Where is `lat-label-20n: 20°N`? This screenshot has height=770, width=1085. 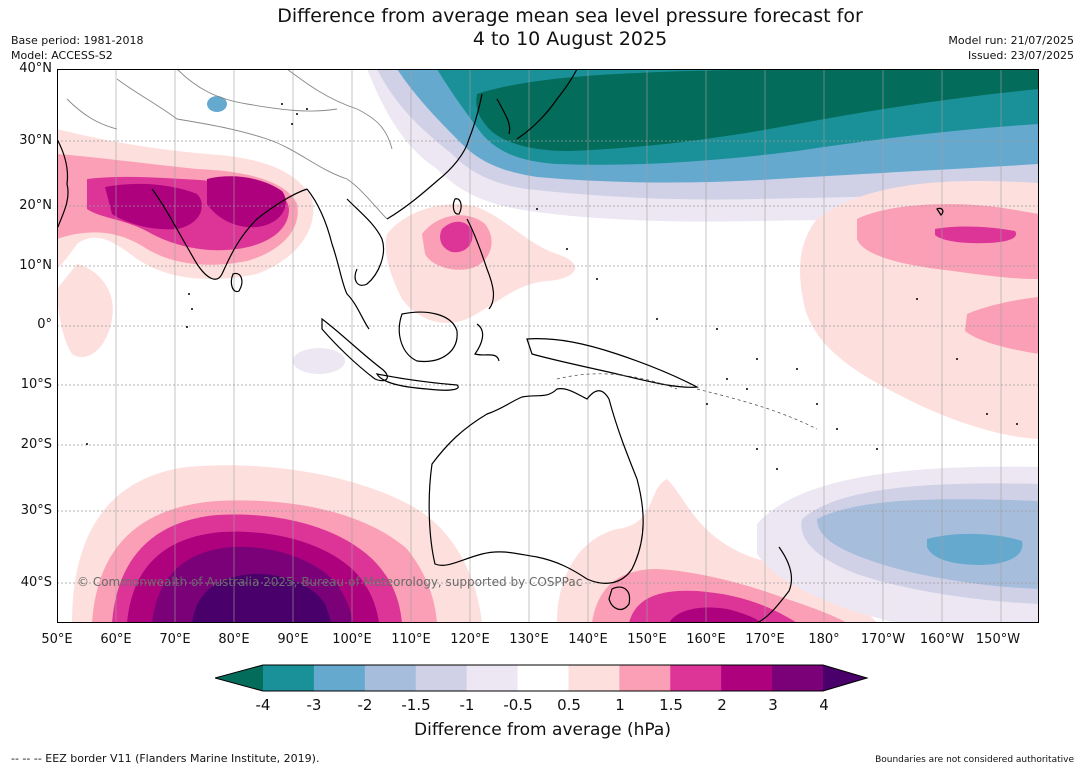
lat-label-20n: 20°N is located at coordinates (35, 205).